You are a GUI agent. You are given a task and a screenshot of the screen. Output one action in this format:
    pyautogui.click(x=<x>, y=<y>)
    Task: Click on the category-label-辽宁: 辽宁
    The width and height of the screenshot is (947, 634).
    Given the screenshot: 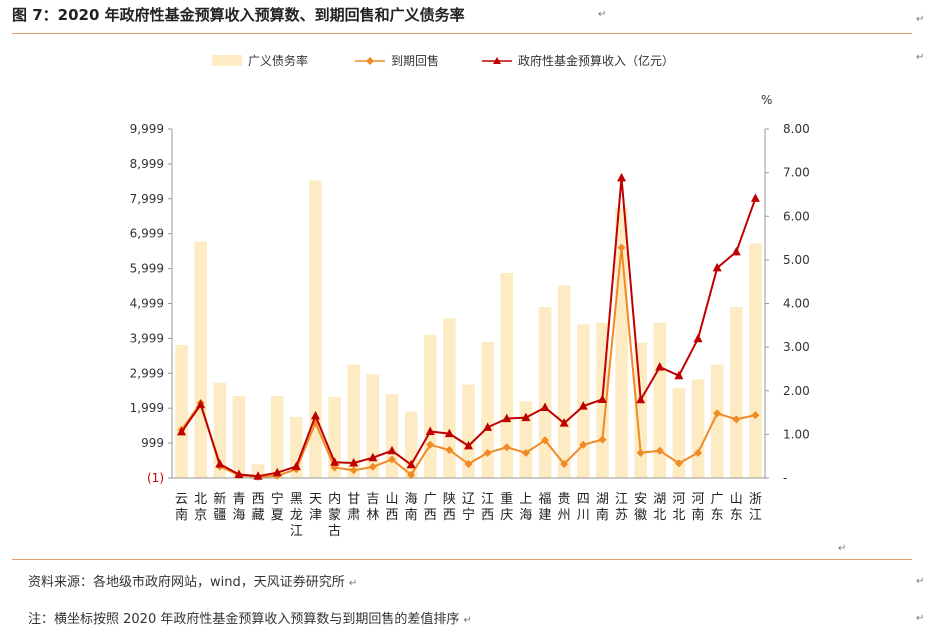 What is the action you would take?
    pyautogui.click(x=468, y=507)
    